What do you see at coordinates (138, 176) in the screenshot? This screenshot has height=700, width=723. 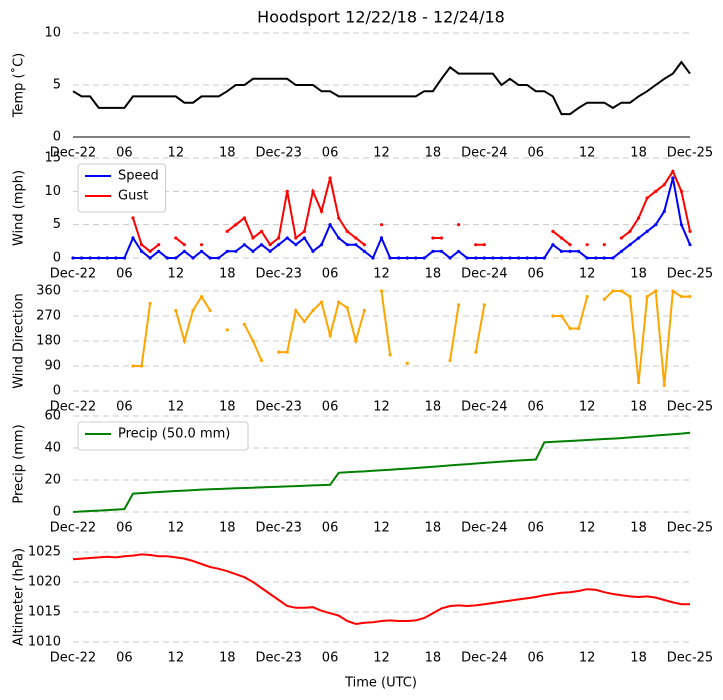 I see `legend-label: Speed` at bounding box center [138, 176].